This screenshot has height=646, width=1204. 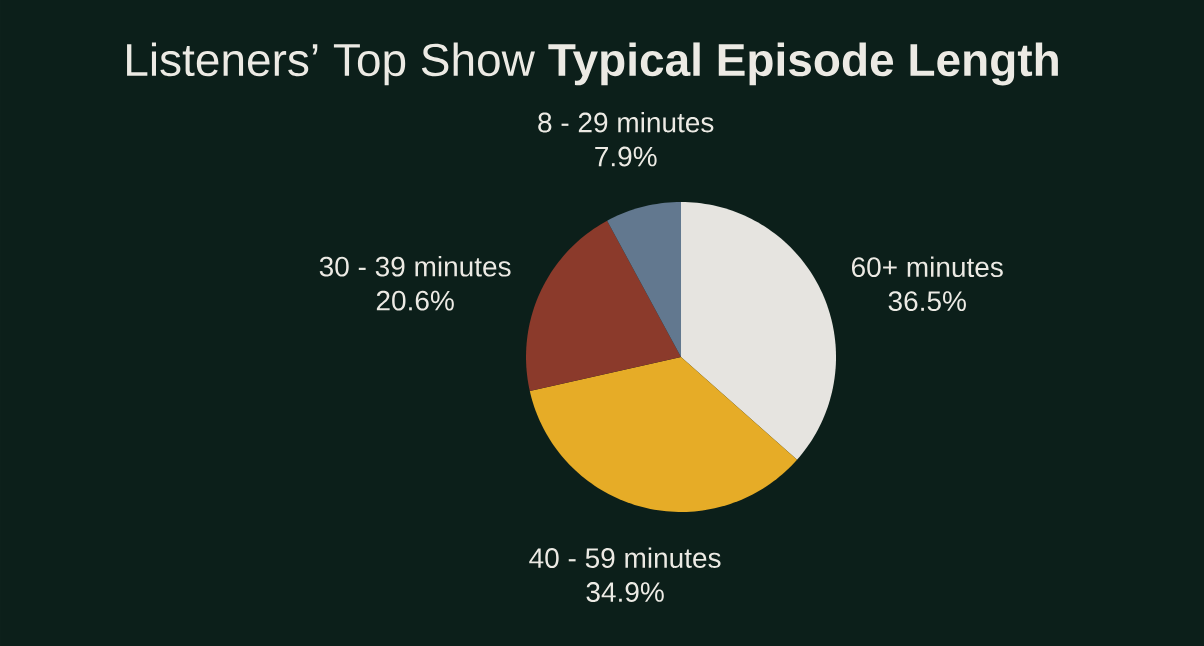 I want to click on data-label: 7.9%, so click(x=626, y=156).